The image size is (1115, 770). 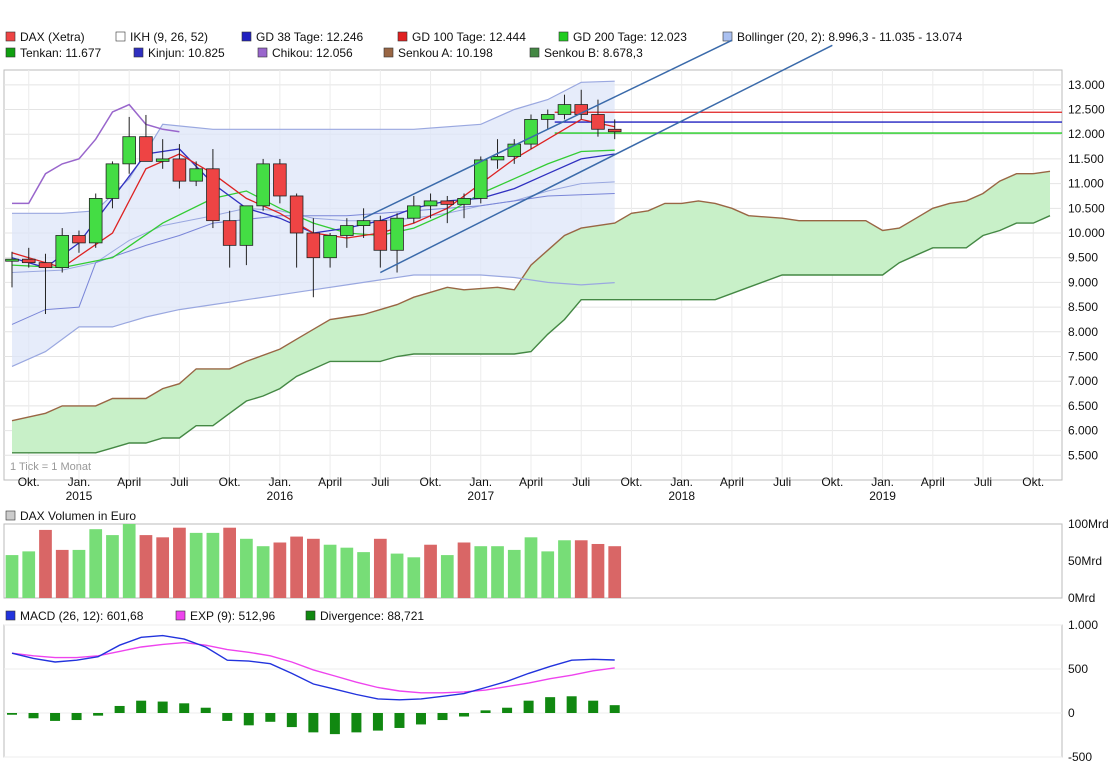 What do you see at coordinates (1083, 357) in the screenshot?
I see `y-tick-label: 7.500` at bounding box center [1083, 357].